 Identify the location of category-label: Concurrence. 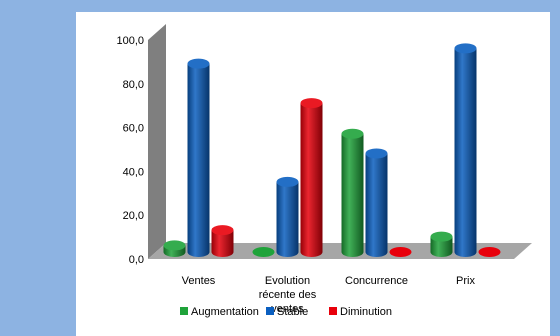
(376, 281).